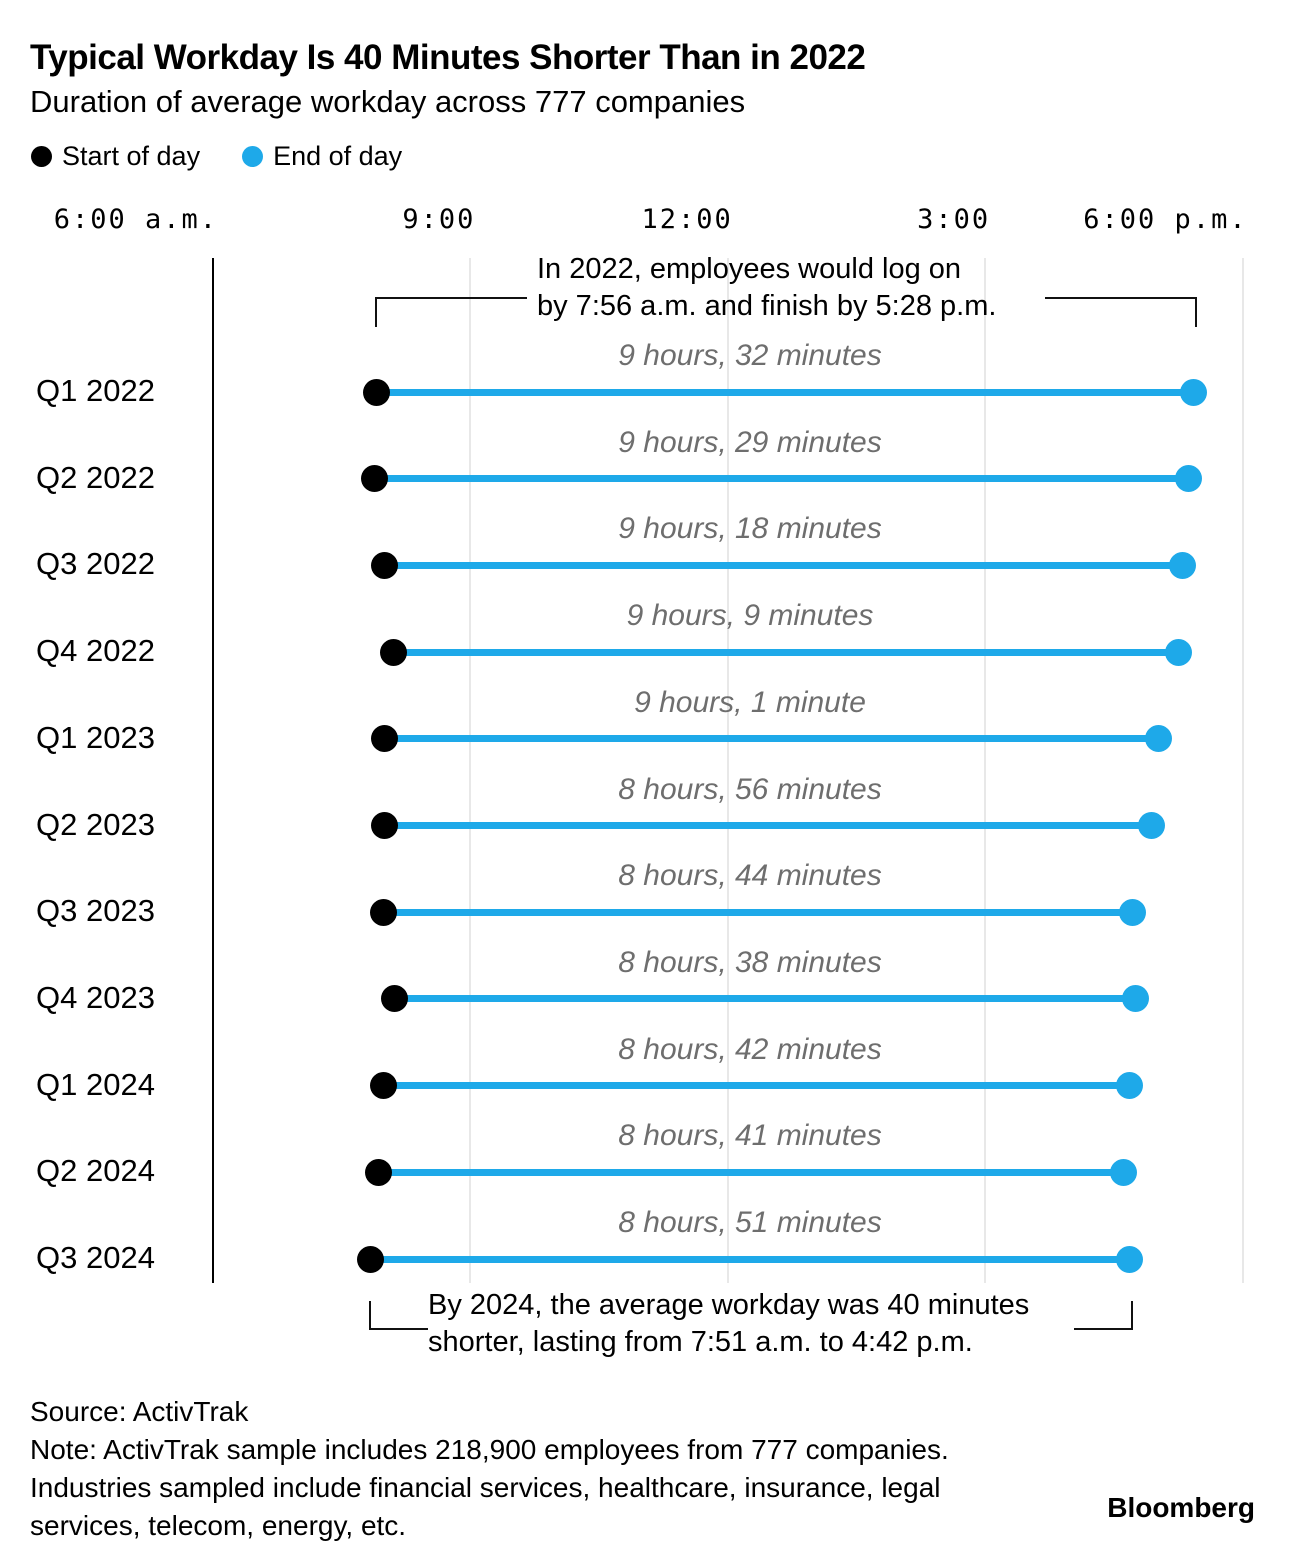  Describe the element at coordinates (95, 651) in the screenshot. I see `row-label: Q4 2022` at that location.